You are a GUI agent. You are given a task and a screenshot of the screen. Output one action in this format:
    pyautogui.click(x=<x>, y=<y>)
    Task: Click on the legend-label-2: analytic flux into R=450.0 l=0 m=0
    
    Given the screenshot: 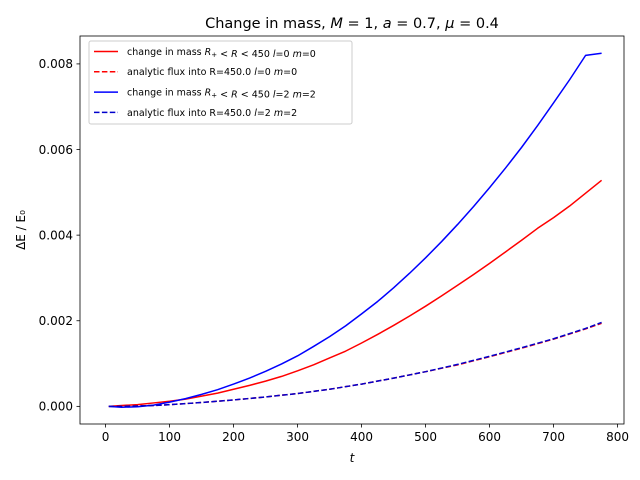 What is the action you would take?
    pyautogui.click(x=212, y=72)
    